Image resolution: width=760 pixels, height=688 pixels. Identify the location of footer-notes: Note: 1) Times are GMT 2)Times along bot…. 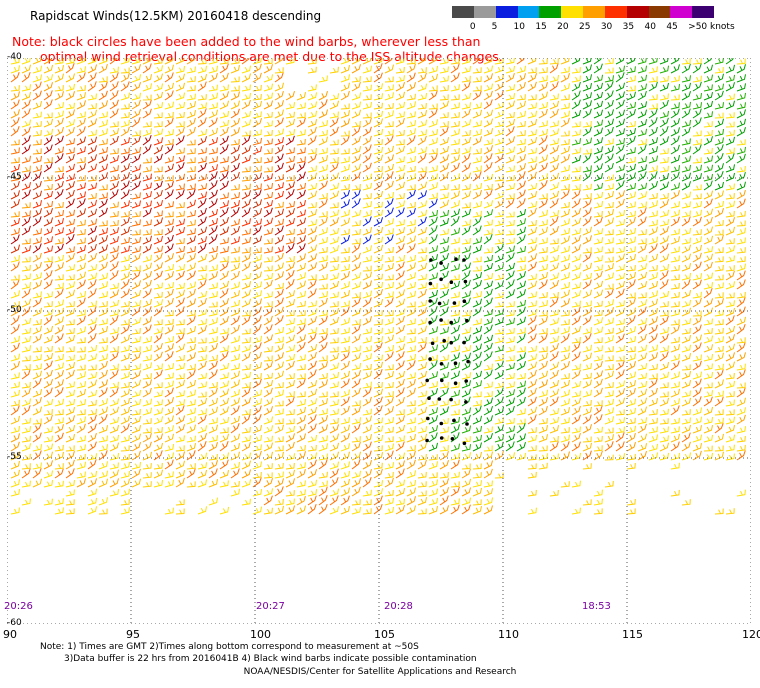
(238, 653).